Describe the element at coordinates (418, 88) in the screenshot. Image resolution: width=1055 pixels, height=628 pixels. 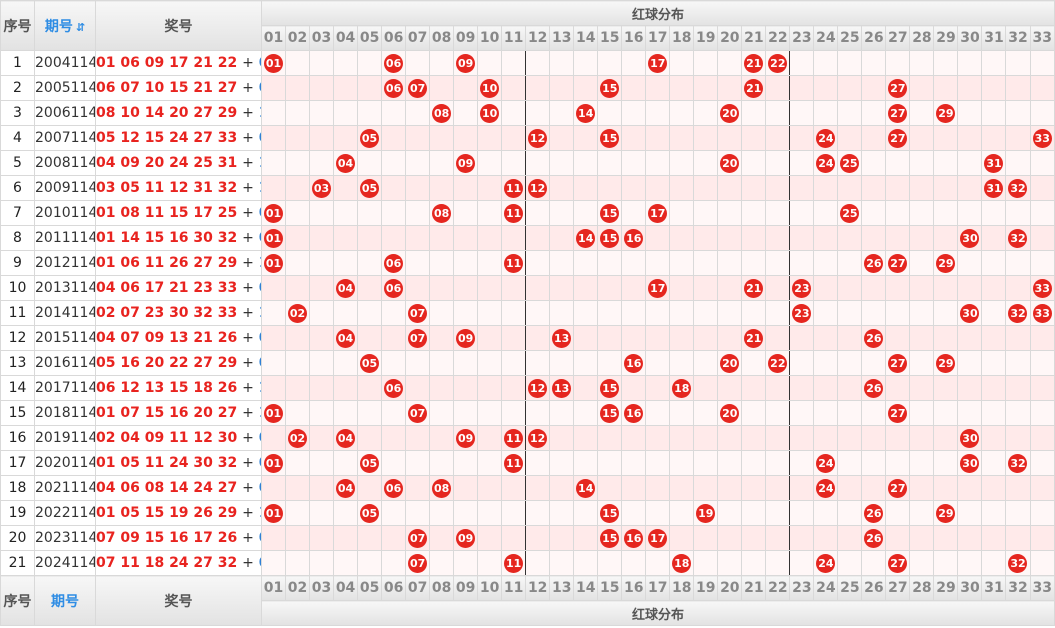
I see `red-ball: 07` at that location.